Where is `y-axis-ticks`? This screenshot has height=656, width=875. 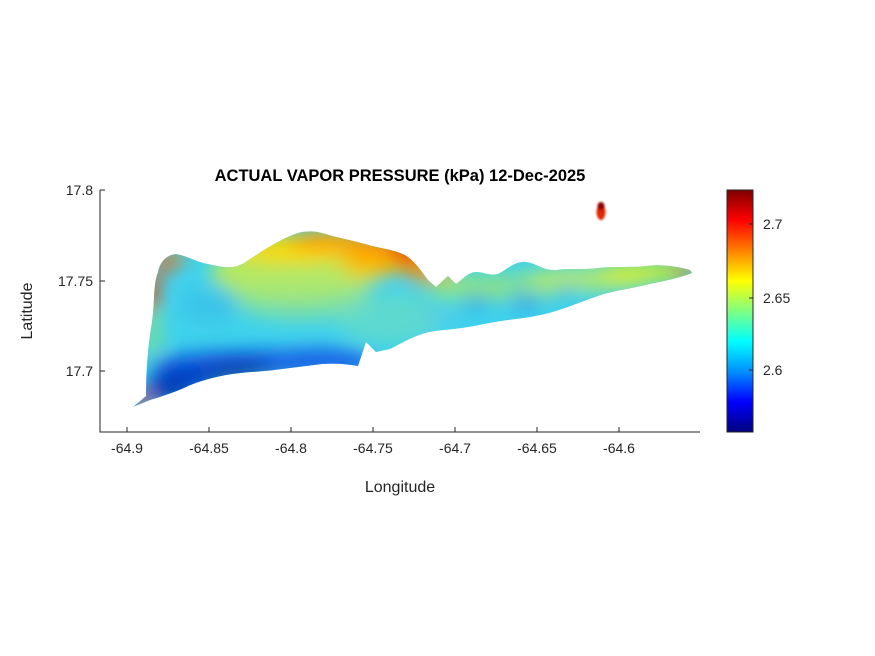 y-axis-ticks is located at coordinates (102, 280).